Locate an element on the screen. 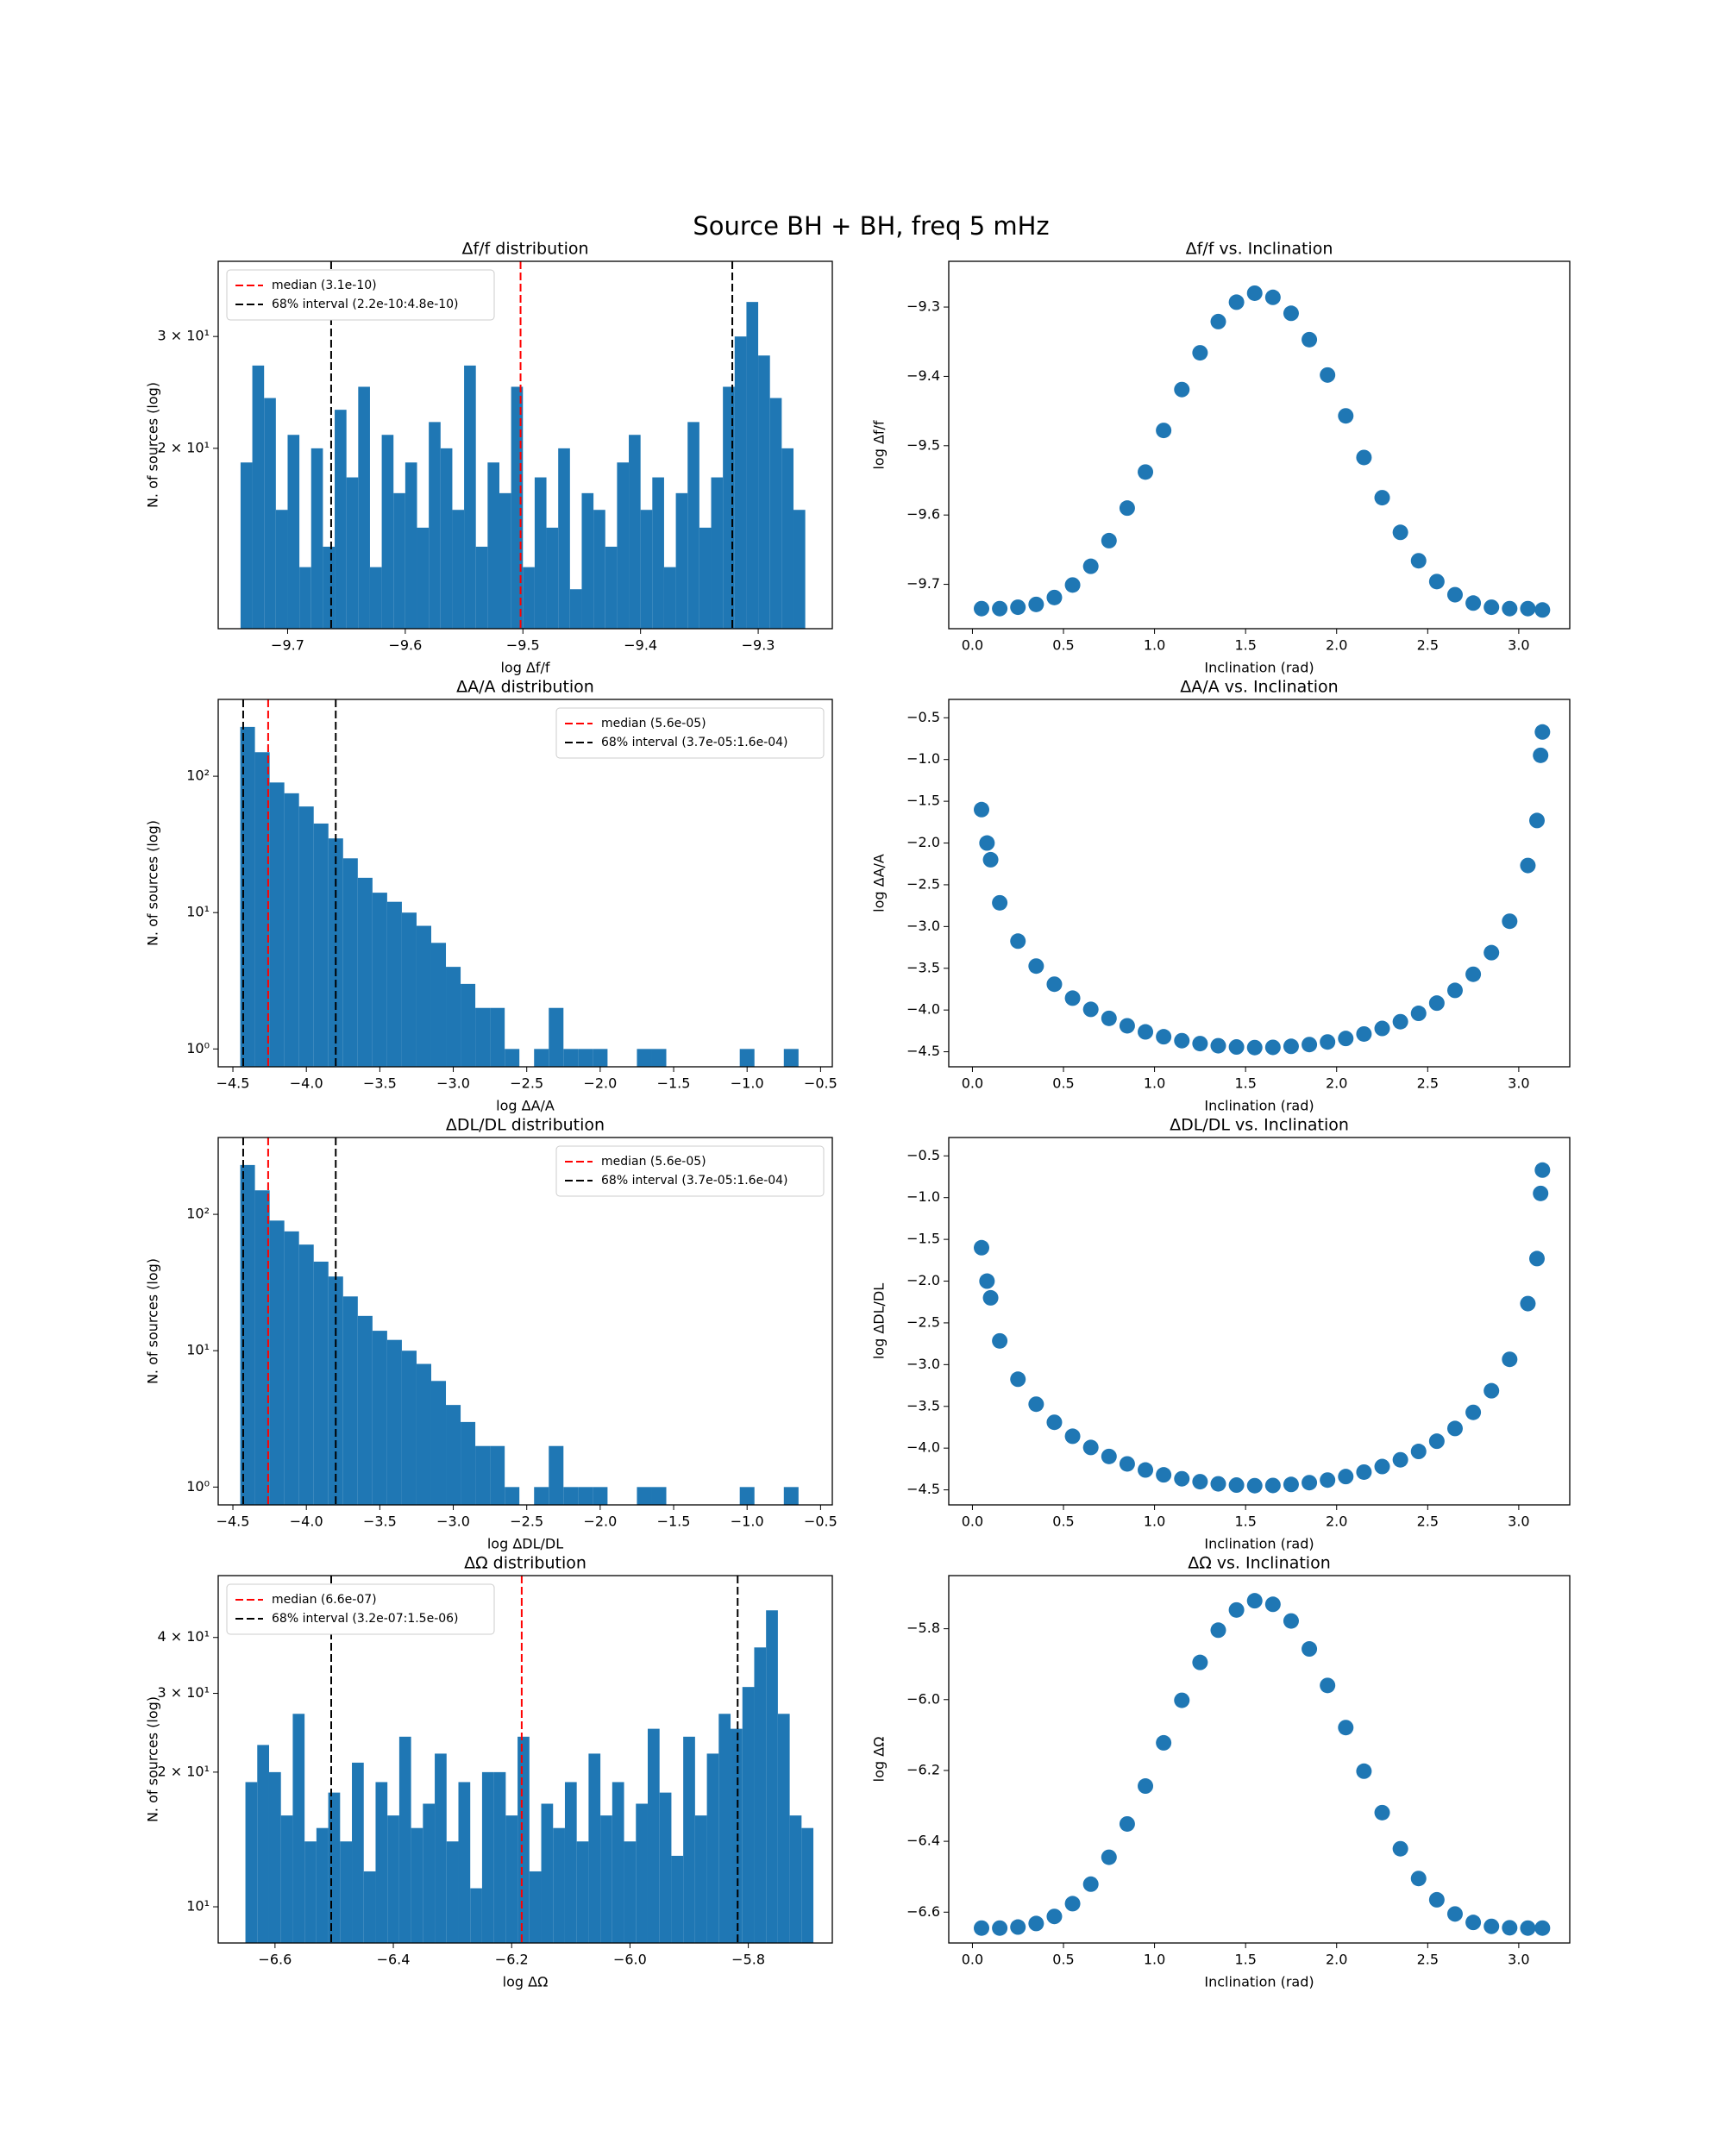 The width and height of the screenshot is (1725, 2156). y-tick-label: −2.0 is located at coordinates (923, 1280).